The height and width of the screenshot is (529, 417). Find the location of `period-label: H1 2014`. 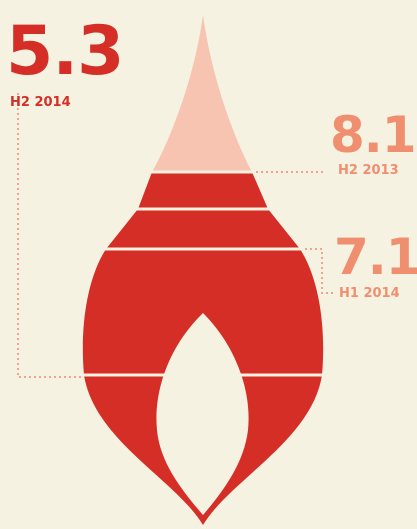

period-label: H1 2014 is located at coordinates (369, 293).